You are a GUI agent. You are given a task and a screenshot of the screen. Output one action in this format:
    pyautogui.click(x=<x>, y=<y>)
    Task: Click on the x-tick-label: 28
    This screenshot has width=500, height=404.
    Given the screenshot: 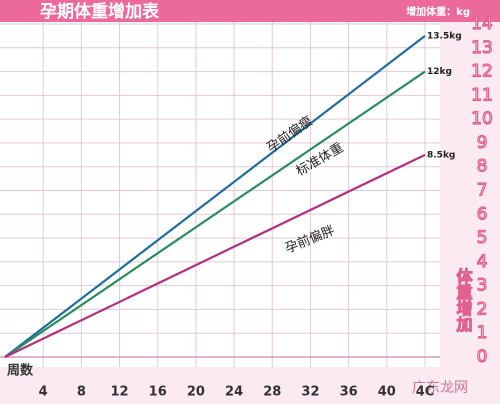 What is the action you would take?
    pyautogui.click(x=272, y=392)
    